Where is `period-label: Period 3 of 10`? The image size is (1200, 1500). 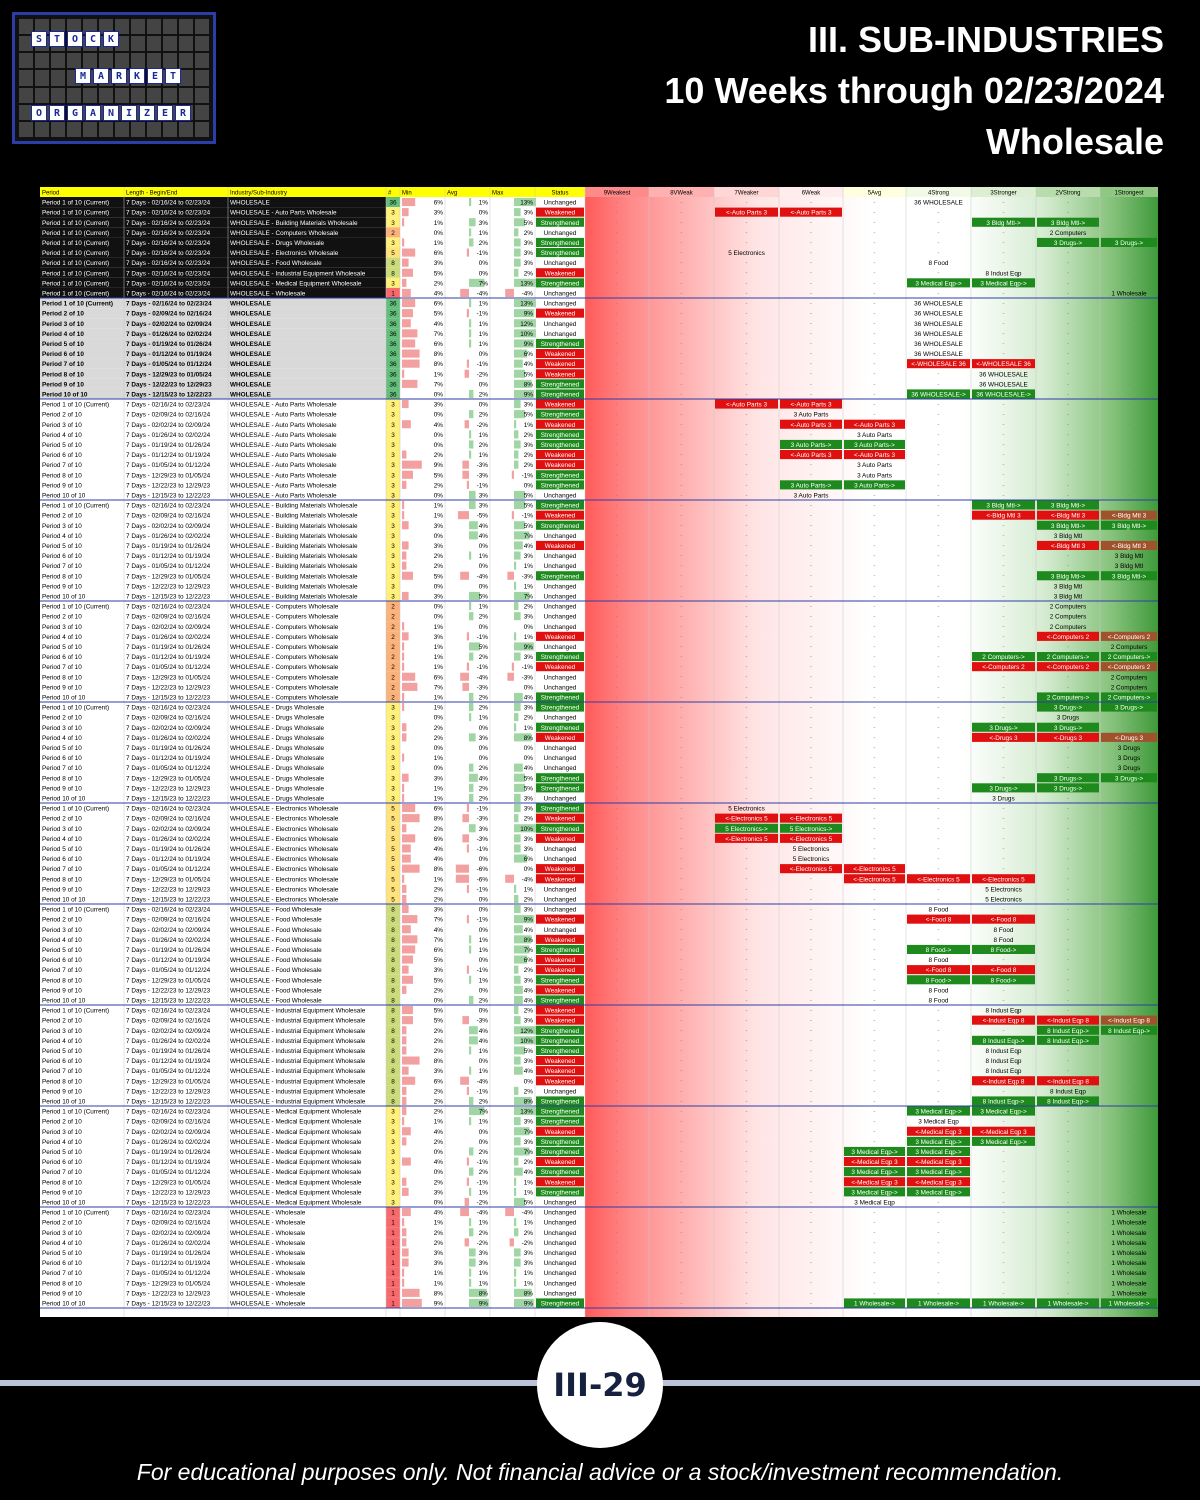 period-label: Period 3 of 10 is located at coordinates (62, 1132).